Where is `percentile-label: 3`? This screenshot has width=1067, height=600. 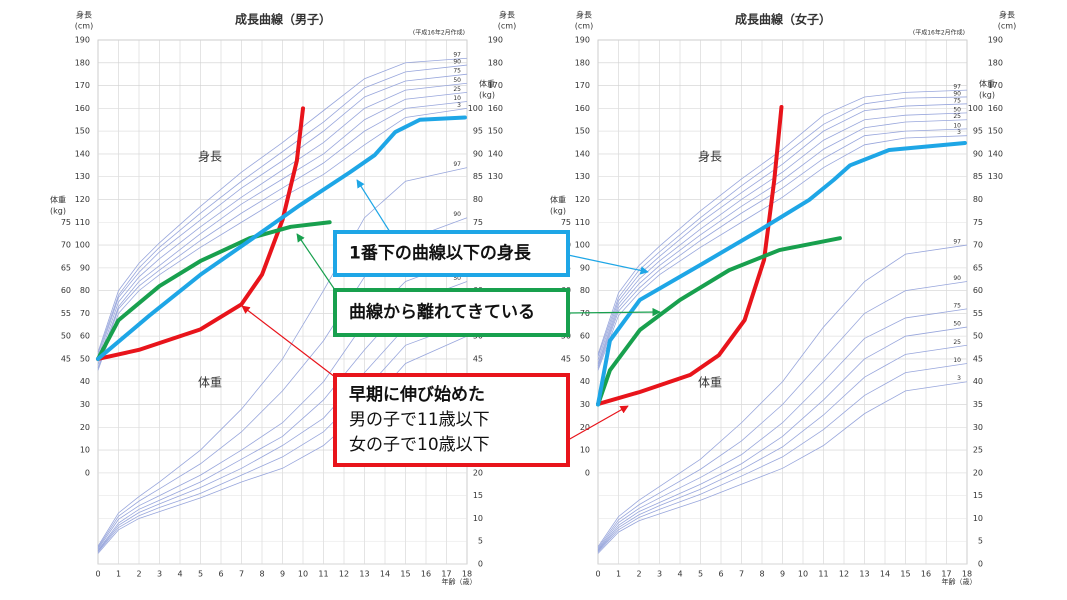
percentile-label: 3 is located at coordinates (959, 132).